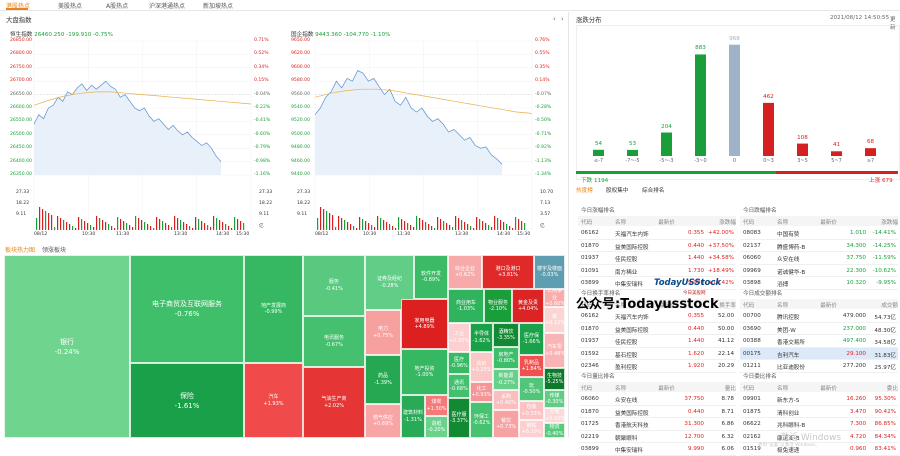 The height and width of the screenshot is (456, 900). Describe the element at coordinates (334, 341) in the screenshot. I see `sector-tile: 电讯服务 -0.67%` at that location.